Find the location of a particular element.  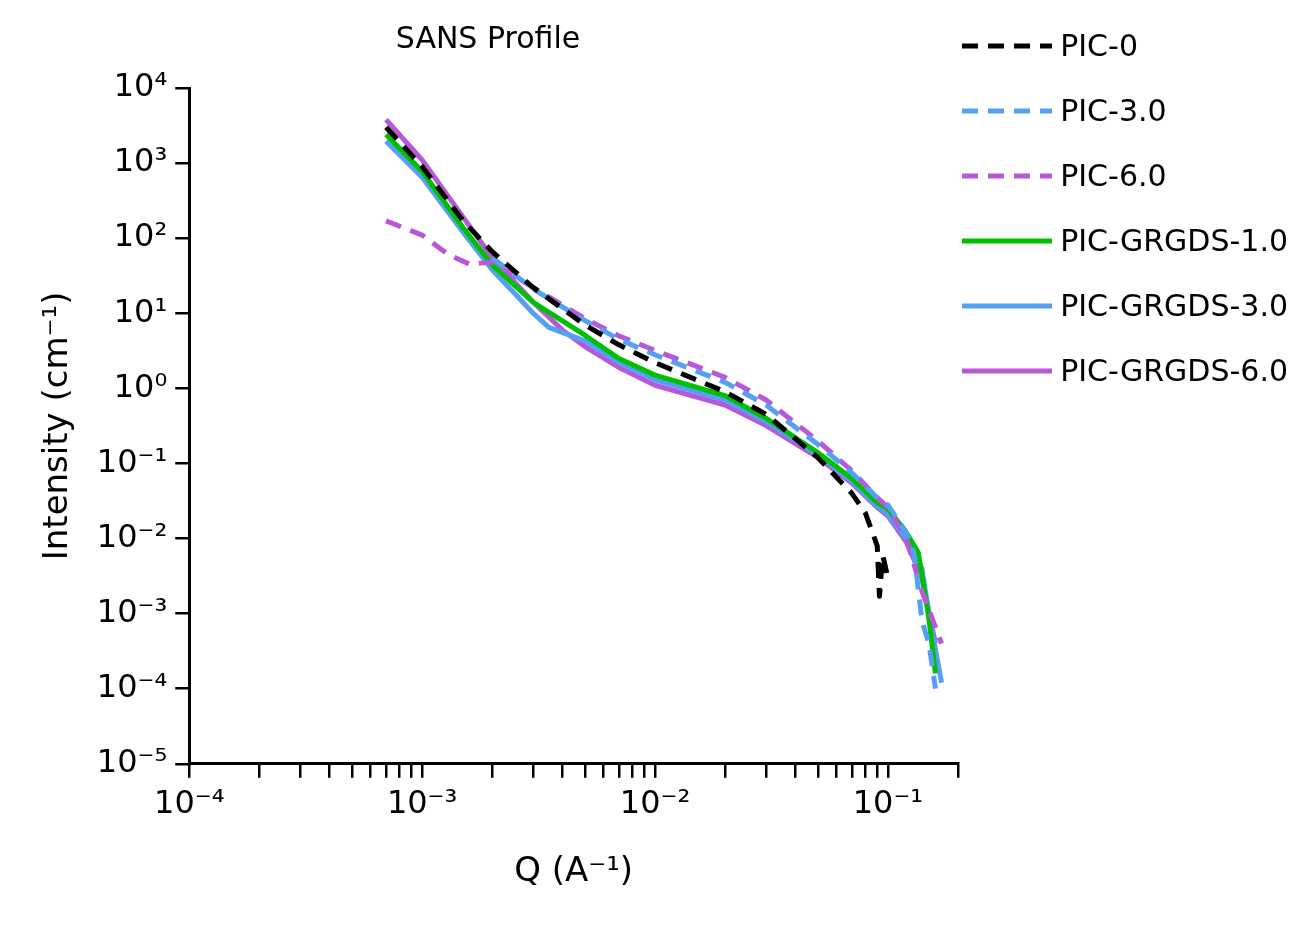

legend-label: PIC-GRGDS-6.0 is located at coordinates (1174, 370).